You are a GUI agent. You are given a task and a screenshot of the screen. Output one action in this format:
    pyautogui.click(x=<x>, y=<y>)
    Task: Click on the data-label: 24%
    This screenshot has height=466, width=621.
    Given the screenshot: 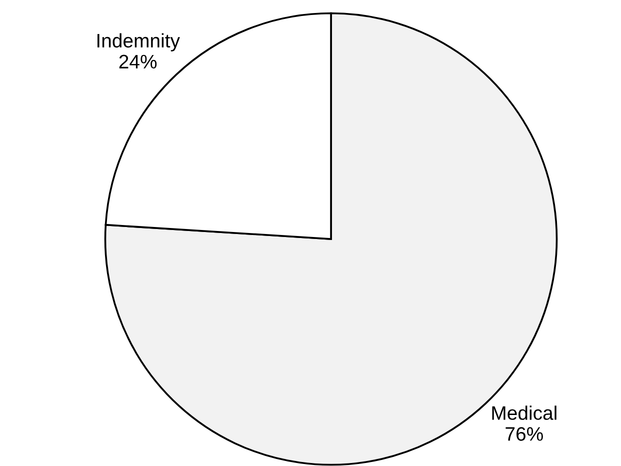 What is the action you would take?
    pyautogui.click(x=138, y=61)
    